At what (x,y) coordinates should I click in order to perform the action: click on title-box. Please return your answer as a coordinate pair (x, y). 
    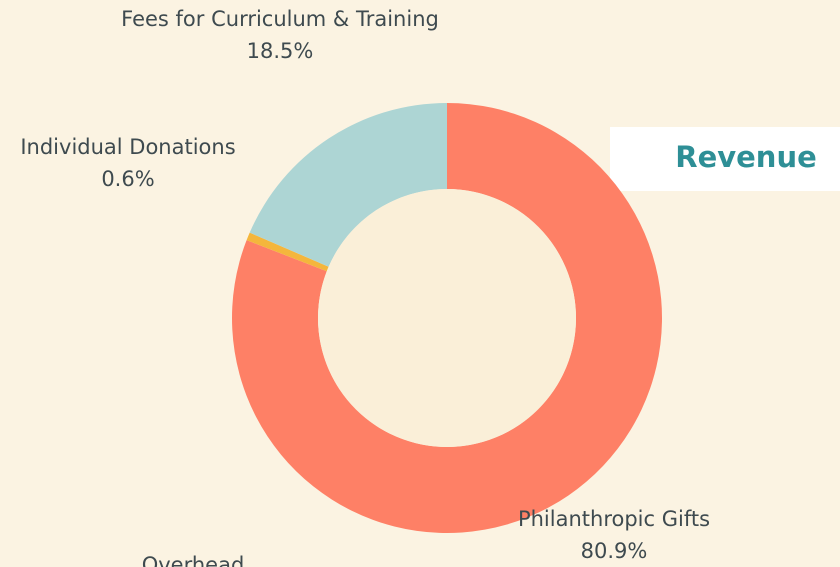
    Looking at the image, I should click on (725, 159).